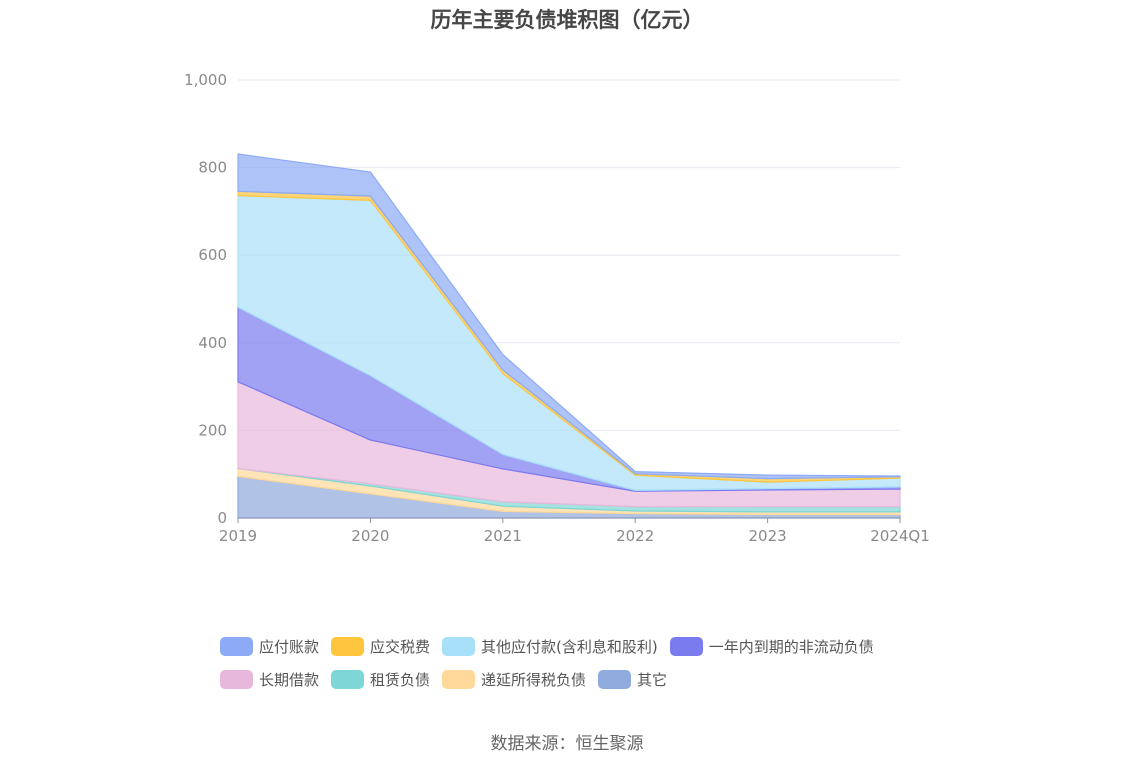 This screenshot has width=1134, height=766. I want to click on legend-item: 递延所得税负债, so click(514, 679).